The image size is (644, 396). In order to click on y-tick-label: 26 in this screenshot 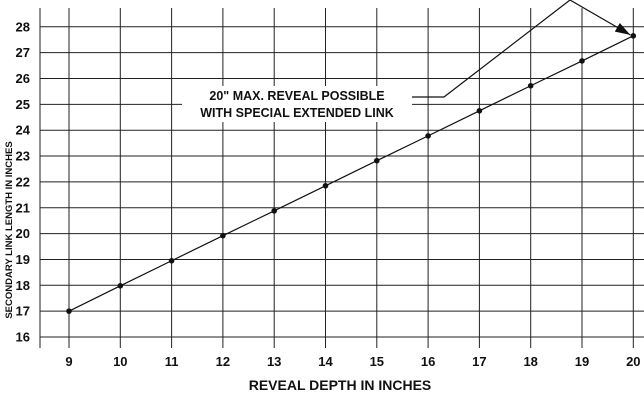, I will do `click(23, 78)`.